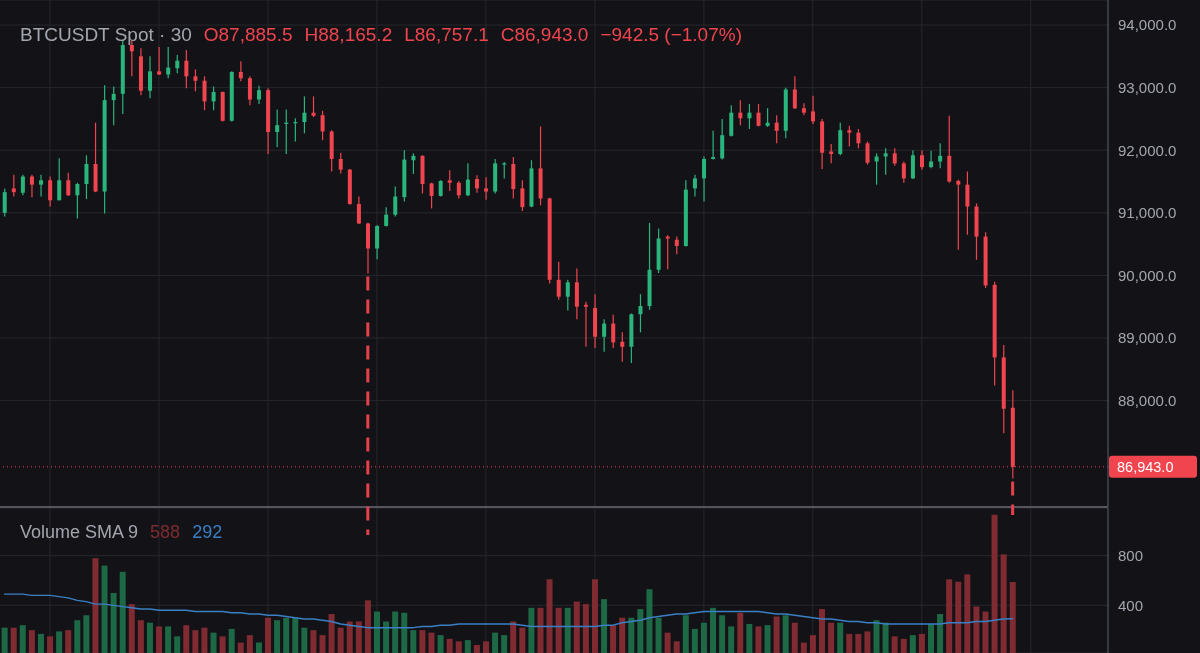 The width and height of the screenshot is (1200, 653). I want to click on annotation: L86,757.1, so click(446, 35).